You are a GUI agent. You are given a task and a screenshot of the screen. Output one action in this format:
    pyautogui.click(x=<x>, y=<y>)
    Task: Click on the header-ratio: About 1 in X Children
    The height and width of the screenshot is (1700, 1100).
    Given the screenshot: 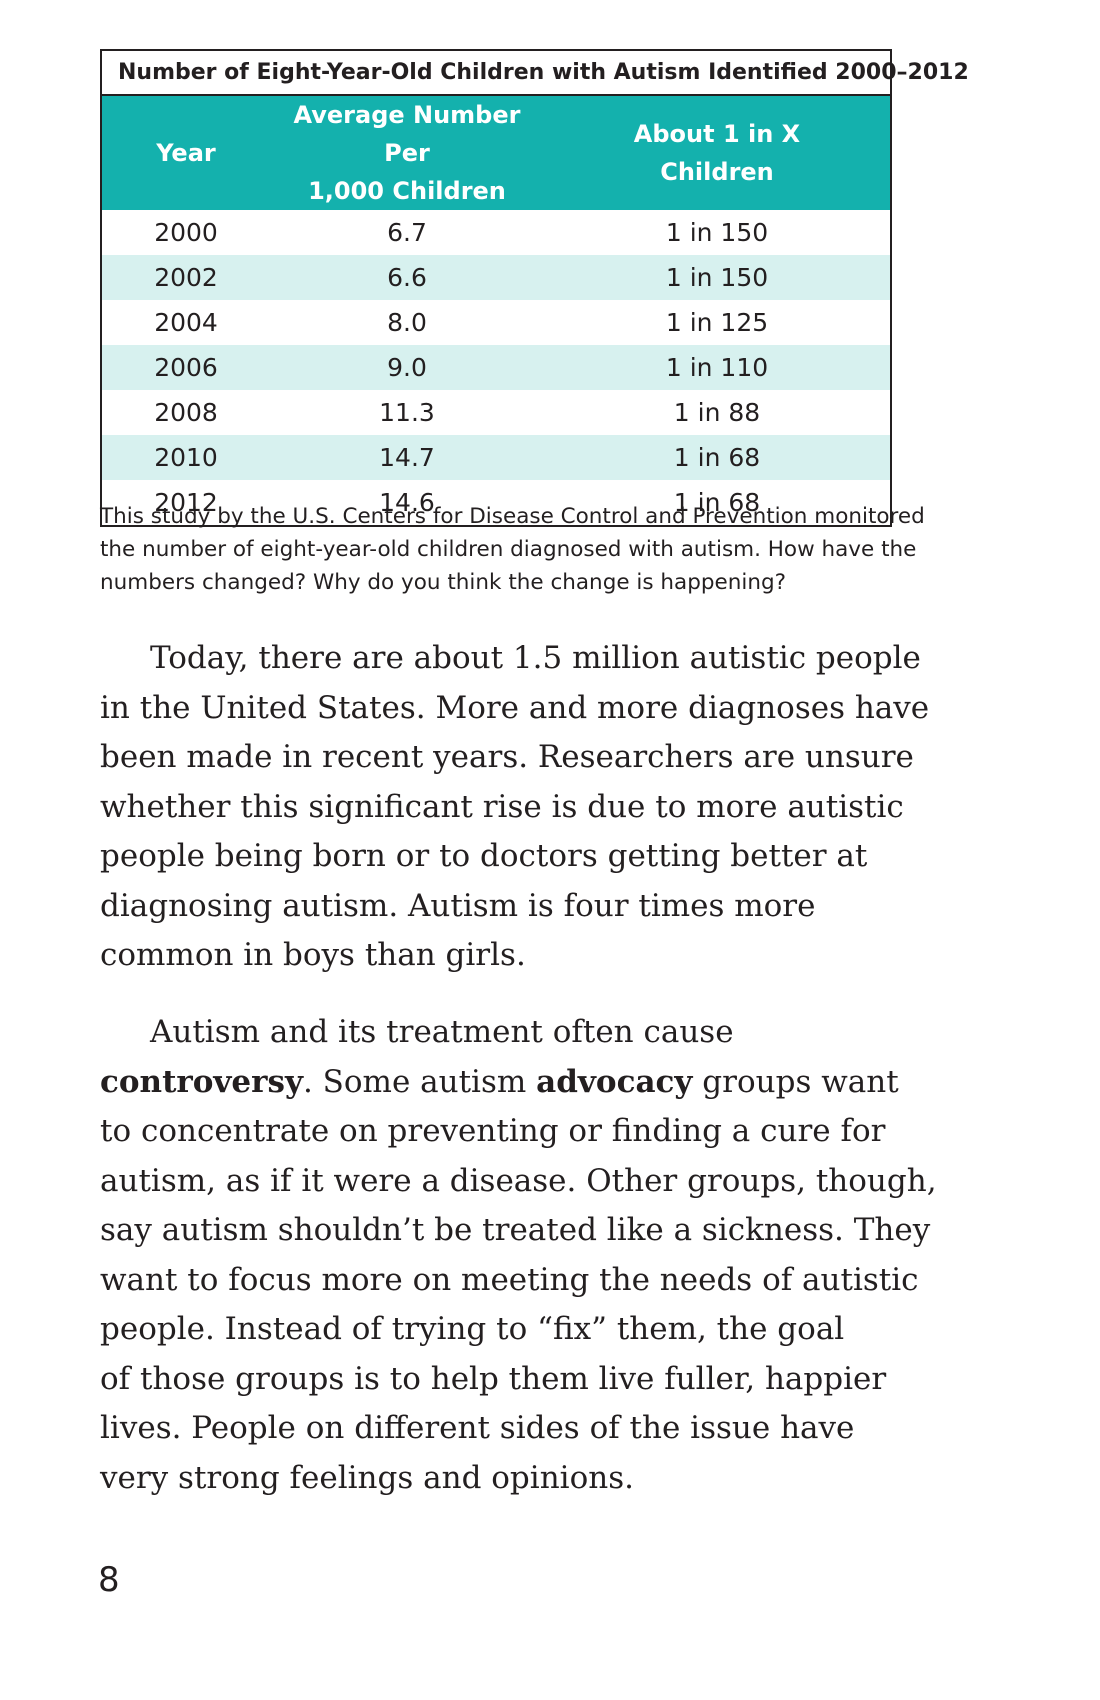 What is the action you would take?
    pyautogui.click(x=717, y=153)
    